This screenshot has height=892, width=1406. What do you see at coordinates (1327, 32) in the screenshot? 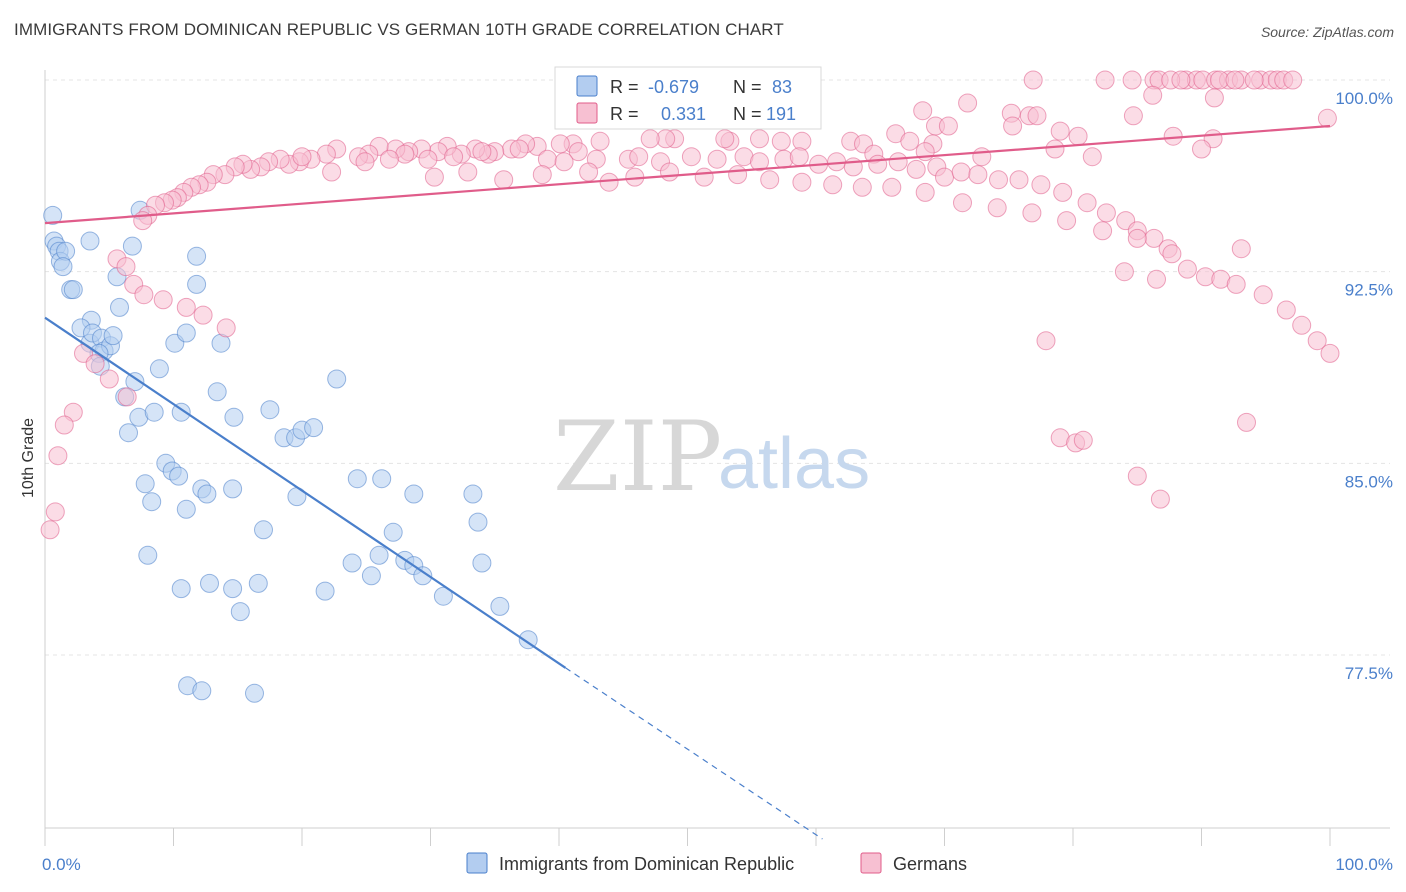
I see `source-credit: Source: ZipAtlas.com` at bounding box center [1327, 32].